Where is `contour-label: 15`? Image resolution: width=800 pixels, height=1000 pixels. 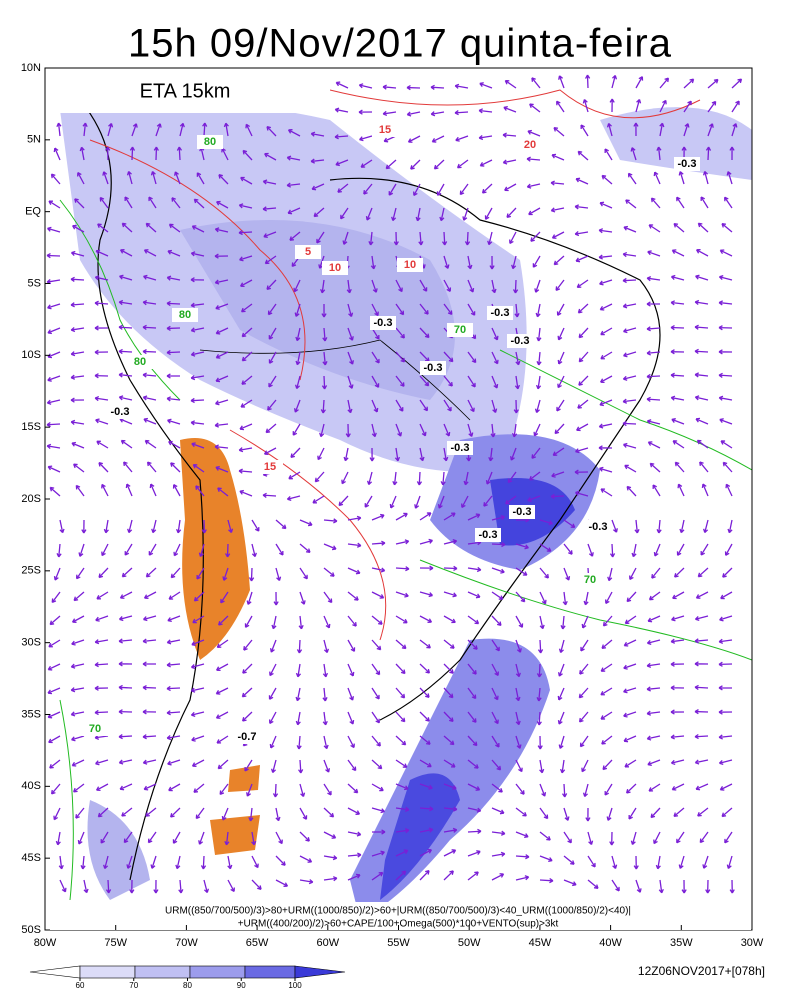 contour-label: 15 is located at coordinates (385, 130).